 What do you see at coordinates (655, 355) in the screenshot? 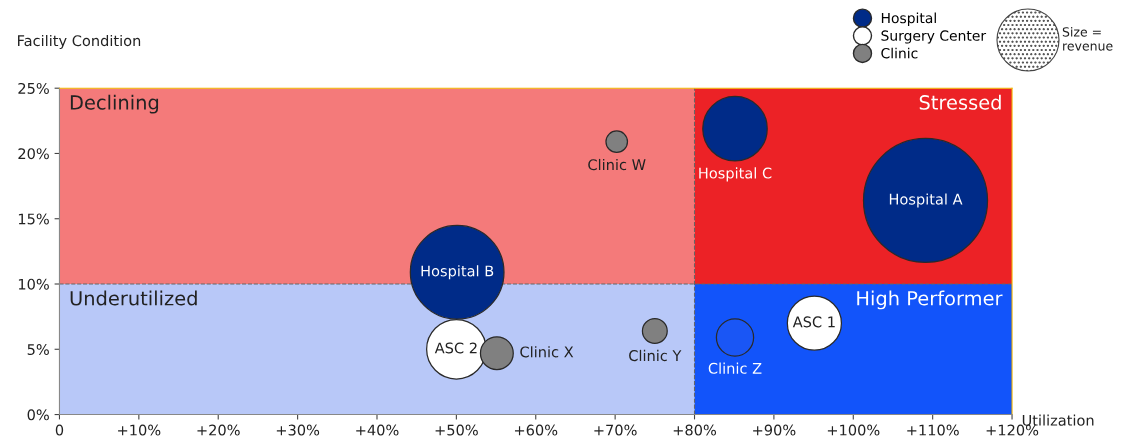
I see `annotation: Clinic Y` at bounding box center [655, 355].